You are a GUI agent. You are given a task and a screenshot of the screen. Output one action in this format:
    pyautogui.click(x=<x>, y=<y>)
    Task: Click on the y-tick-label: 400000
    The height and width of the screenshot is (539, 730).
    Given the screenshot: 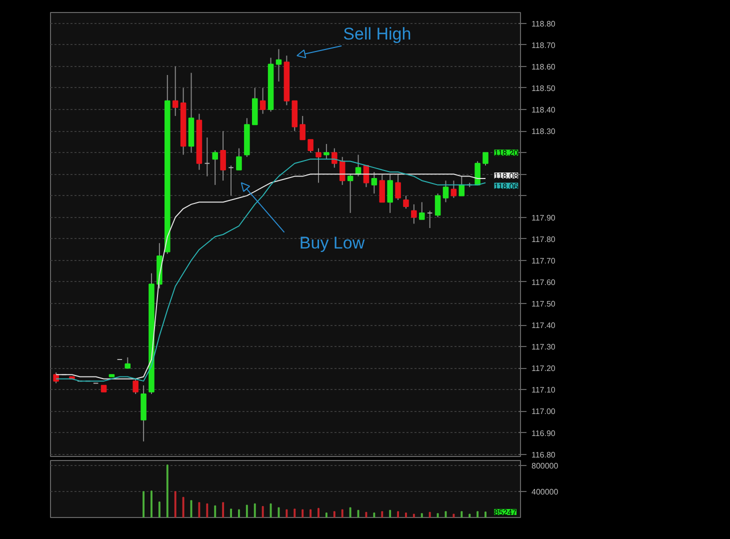 What is the action you would take?
    pyautogui.click(x=545, y=492)
    